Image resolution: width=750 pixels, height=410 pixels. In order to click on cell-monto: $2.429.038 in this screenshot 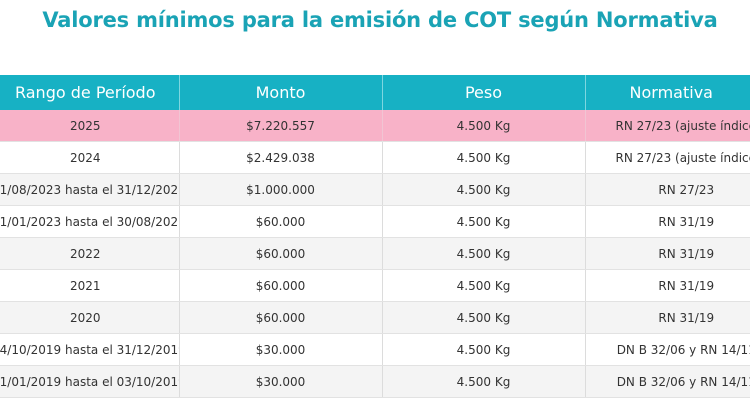, I will do `click(281, 157)`.